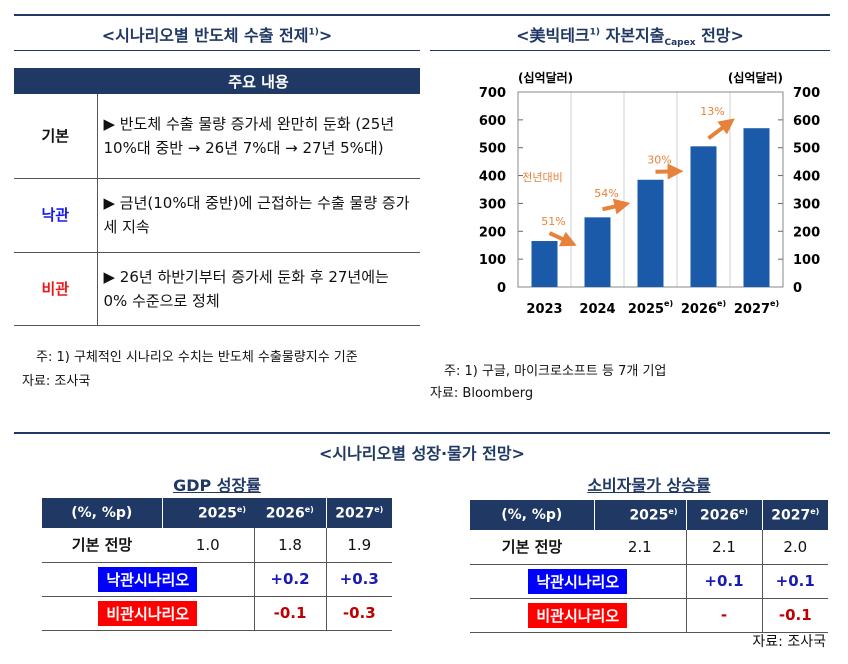 The height and width of the screenshot is (664, 848). Describe the element at coordinates (703, 308) in the screenshot. I see `x-tick-label: 2026e)` at that location.